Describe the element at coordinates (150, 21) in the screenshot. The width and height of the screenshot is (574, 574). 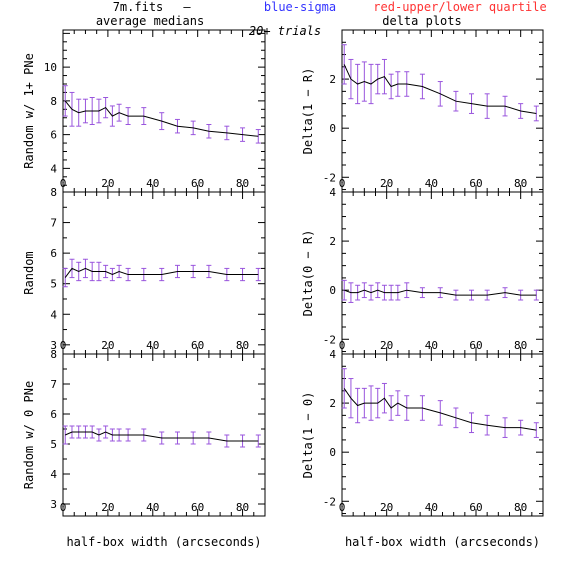
I see `left-column-title: average medians` at that location.